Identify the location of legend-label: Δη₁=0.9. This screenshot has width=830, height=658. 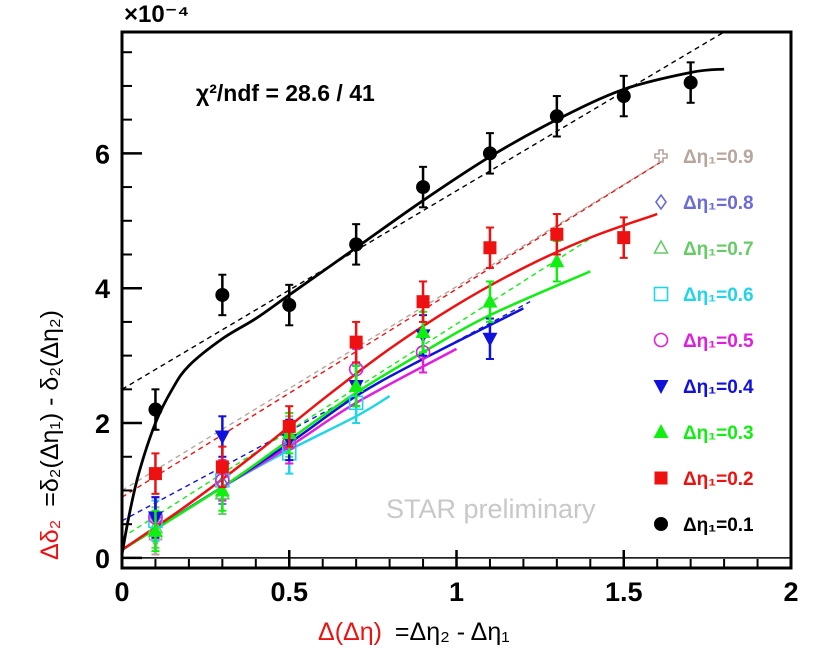
(718, 157).